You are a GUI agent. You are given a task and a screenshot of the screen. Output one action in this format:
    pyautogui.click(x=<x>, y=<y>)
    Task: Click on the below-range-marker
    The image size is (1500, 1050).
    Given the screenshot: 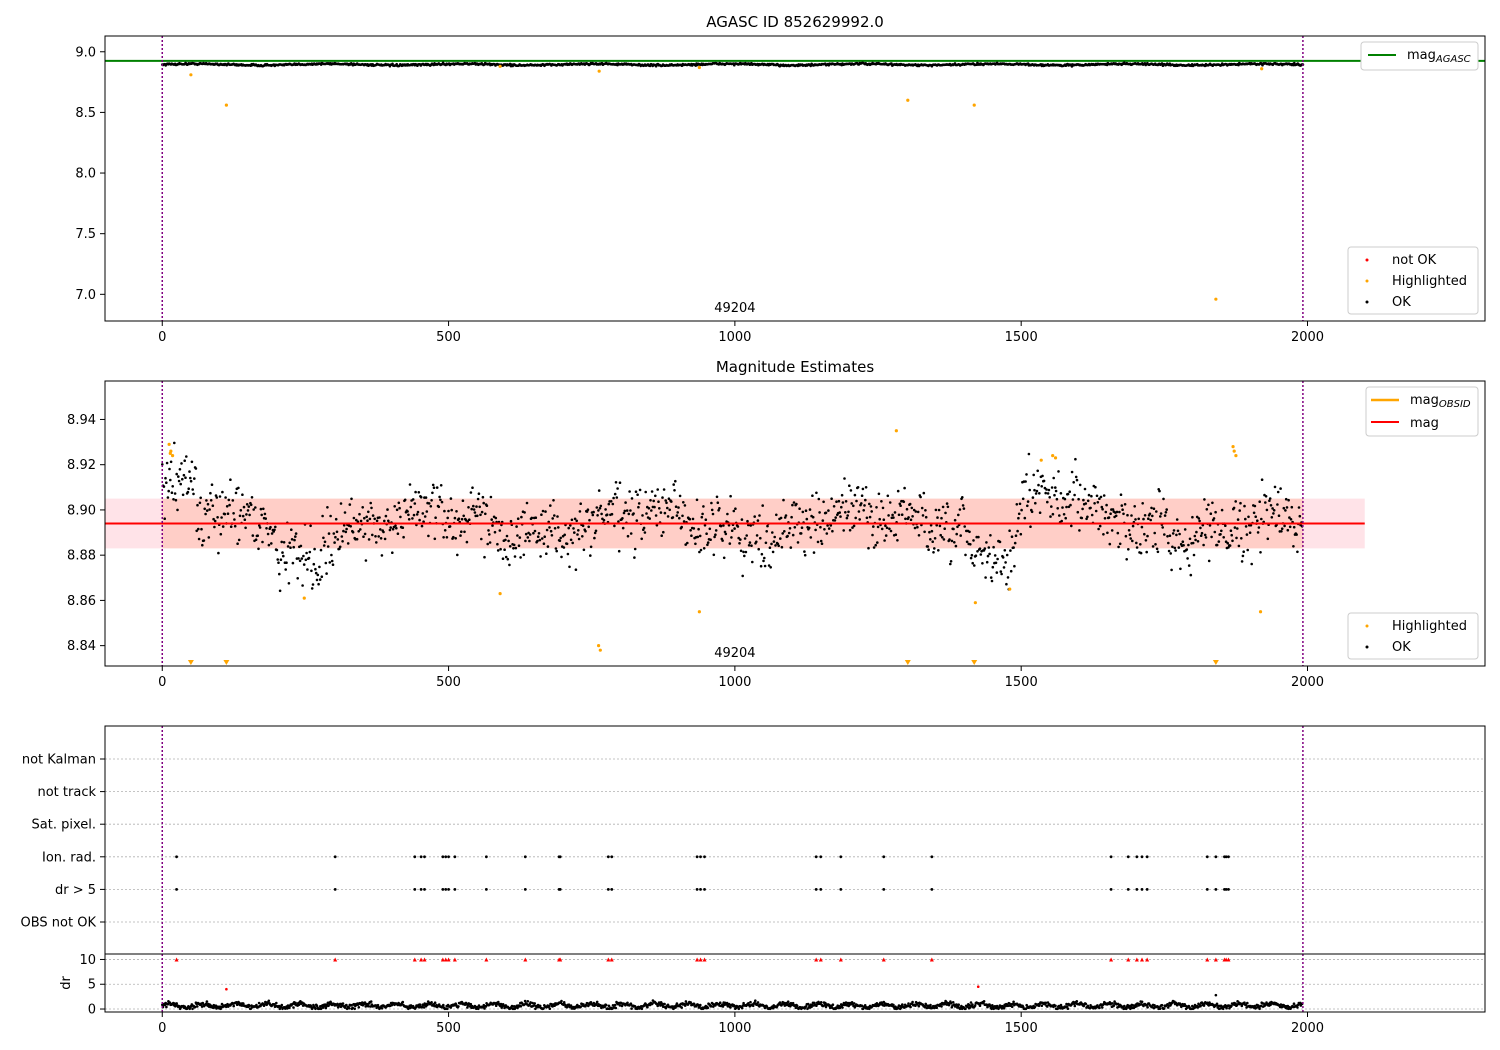 What is the action you would take?
    pyautogui.click(x=907, y=662)
    